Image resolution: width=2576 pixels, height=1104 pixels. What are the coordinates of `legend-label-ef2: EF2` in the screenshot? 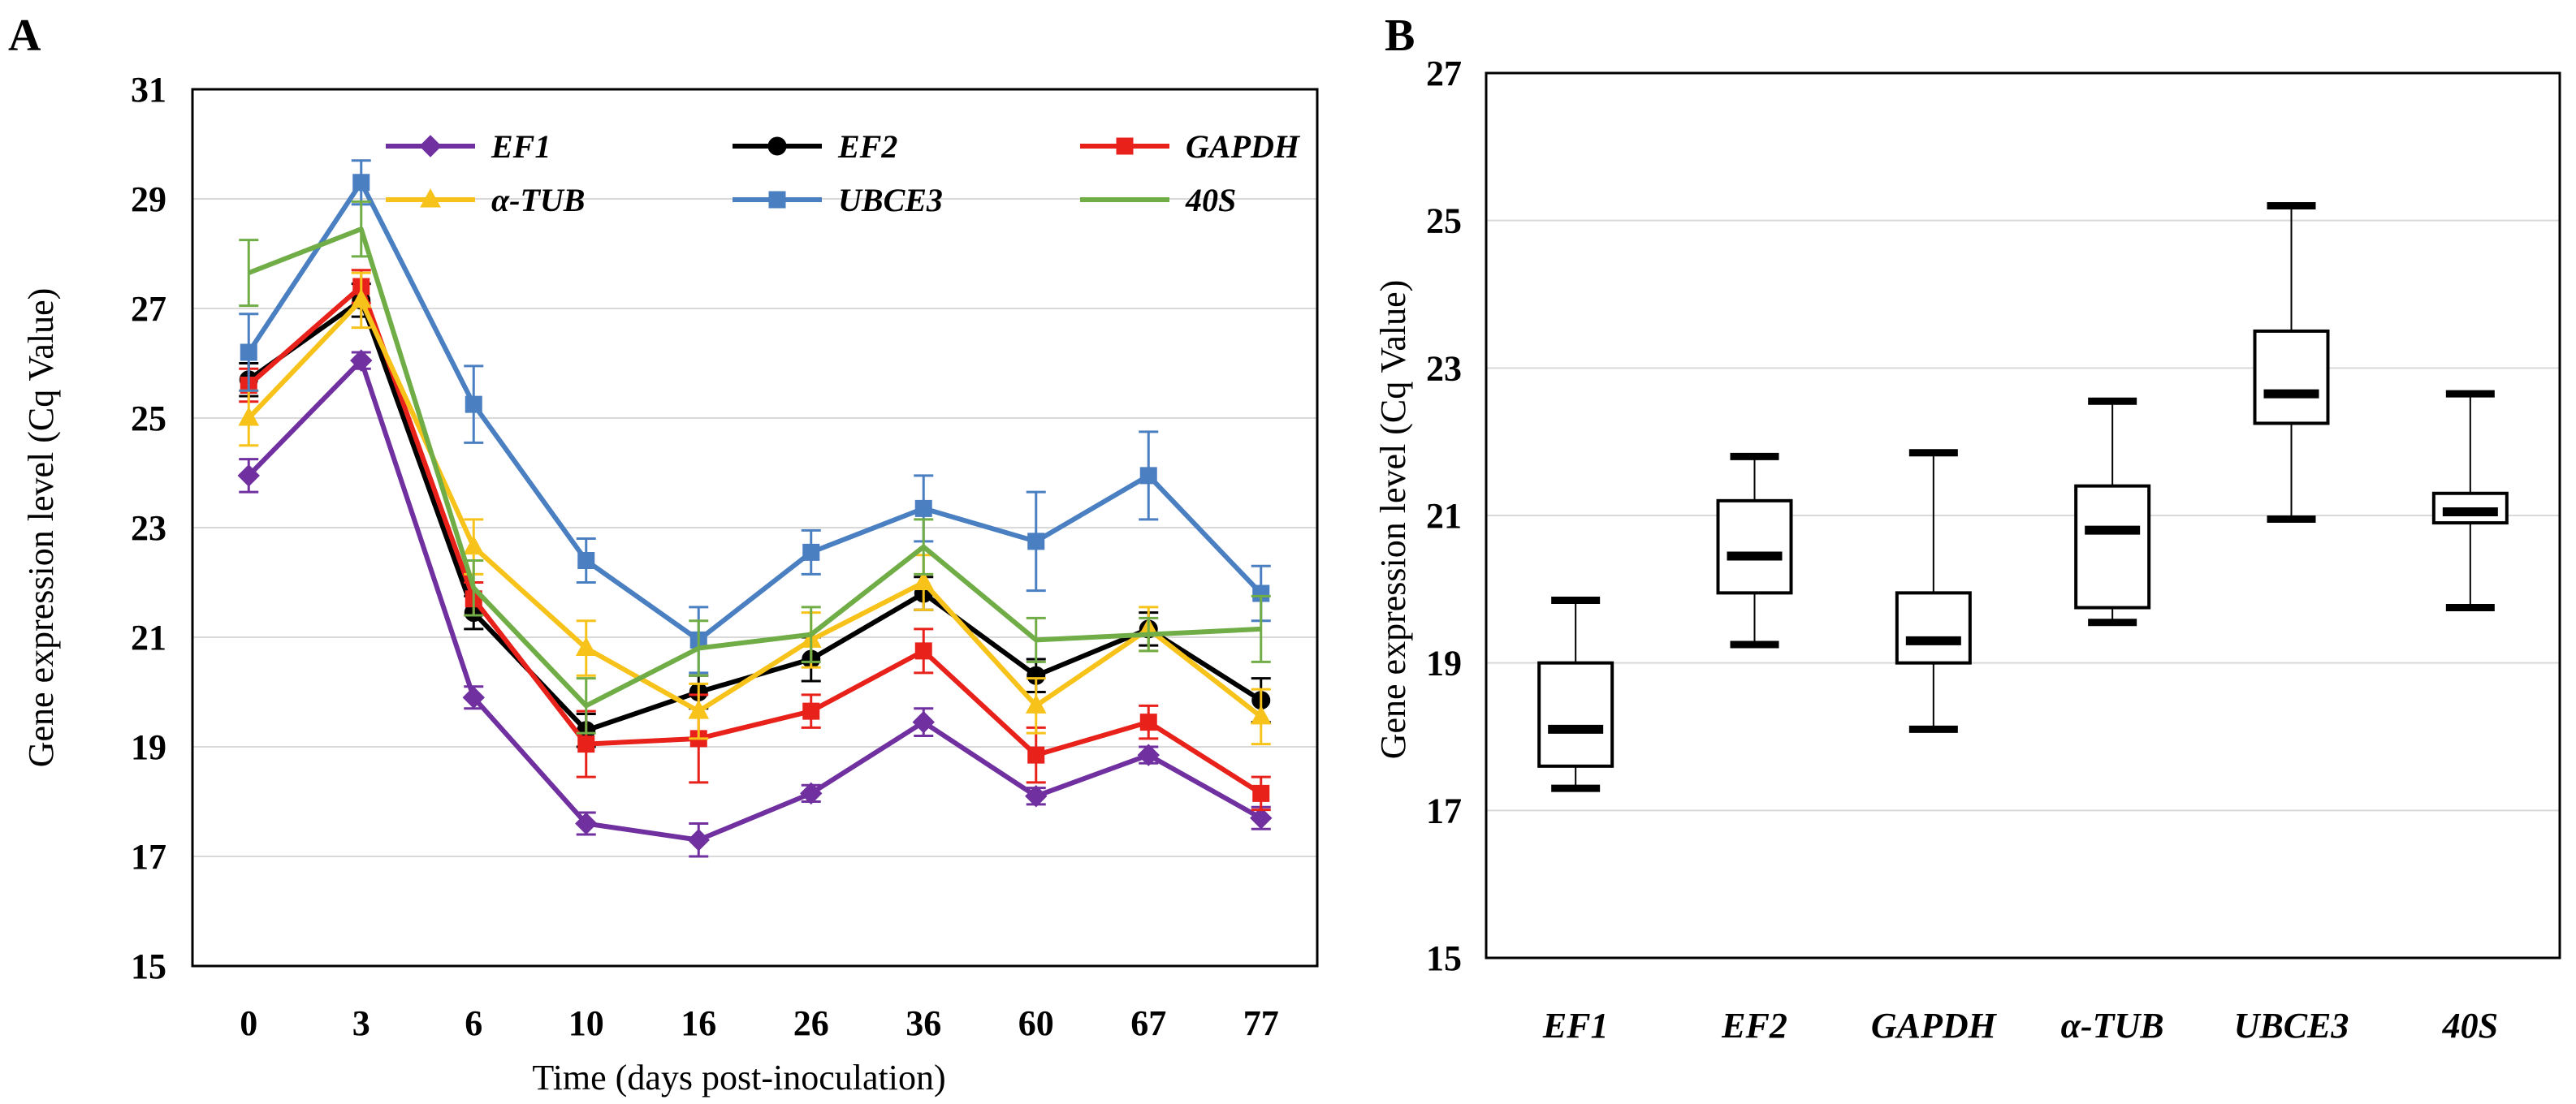 It's located at (867, 146).